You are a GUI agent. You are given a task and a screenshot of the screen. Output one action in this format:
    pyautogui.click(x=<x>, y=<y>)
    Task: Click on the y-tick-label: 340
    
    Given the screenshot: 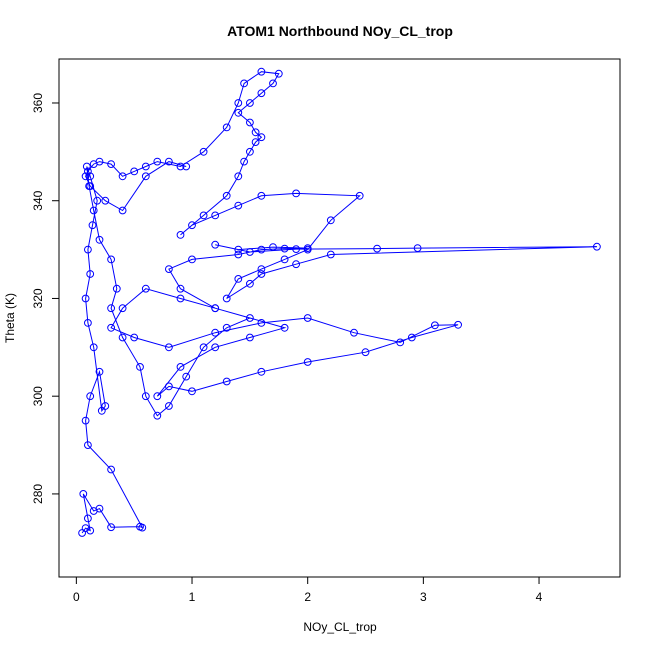 What is the action you would take?
    pyautogui.click(x=38, y=200)
    